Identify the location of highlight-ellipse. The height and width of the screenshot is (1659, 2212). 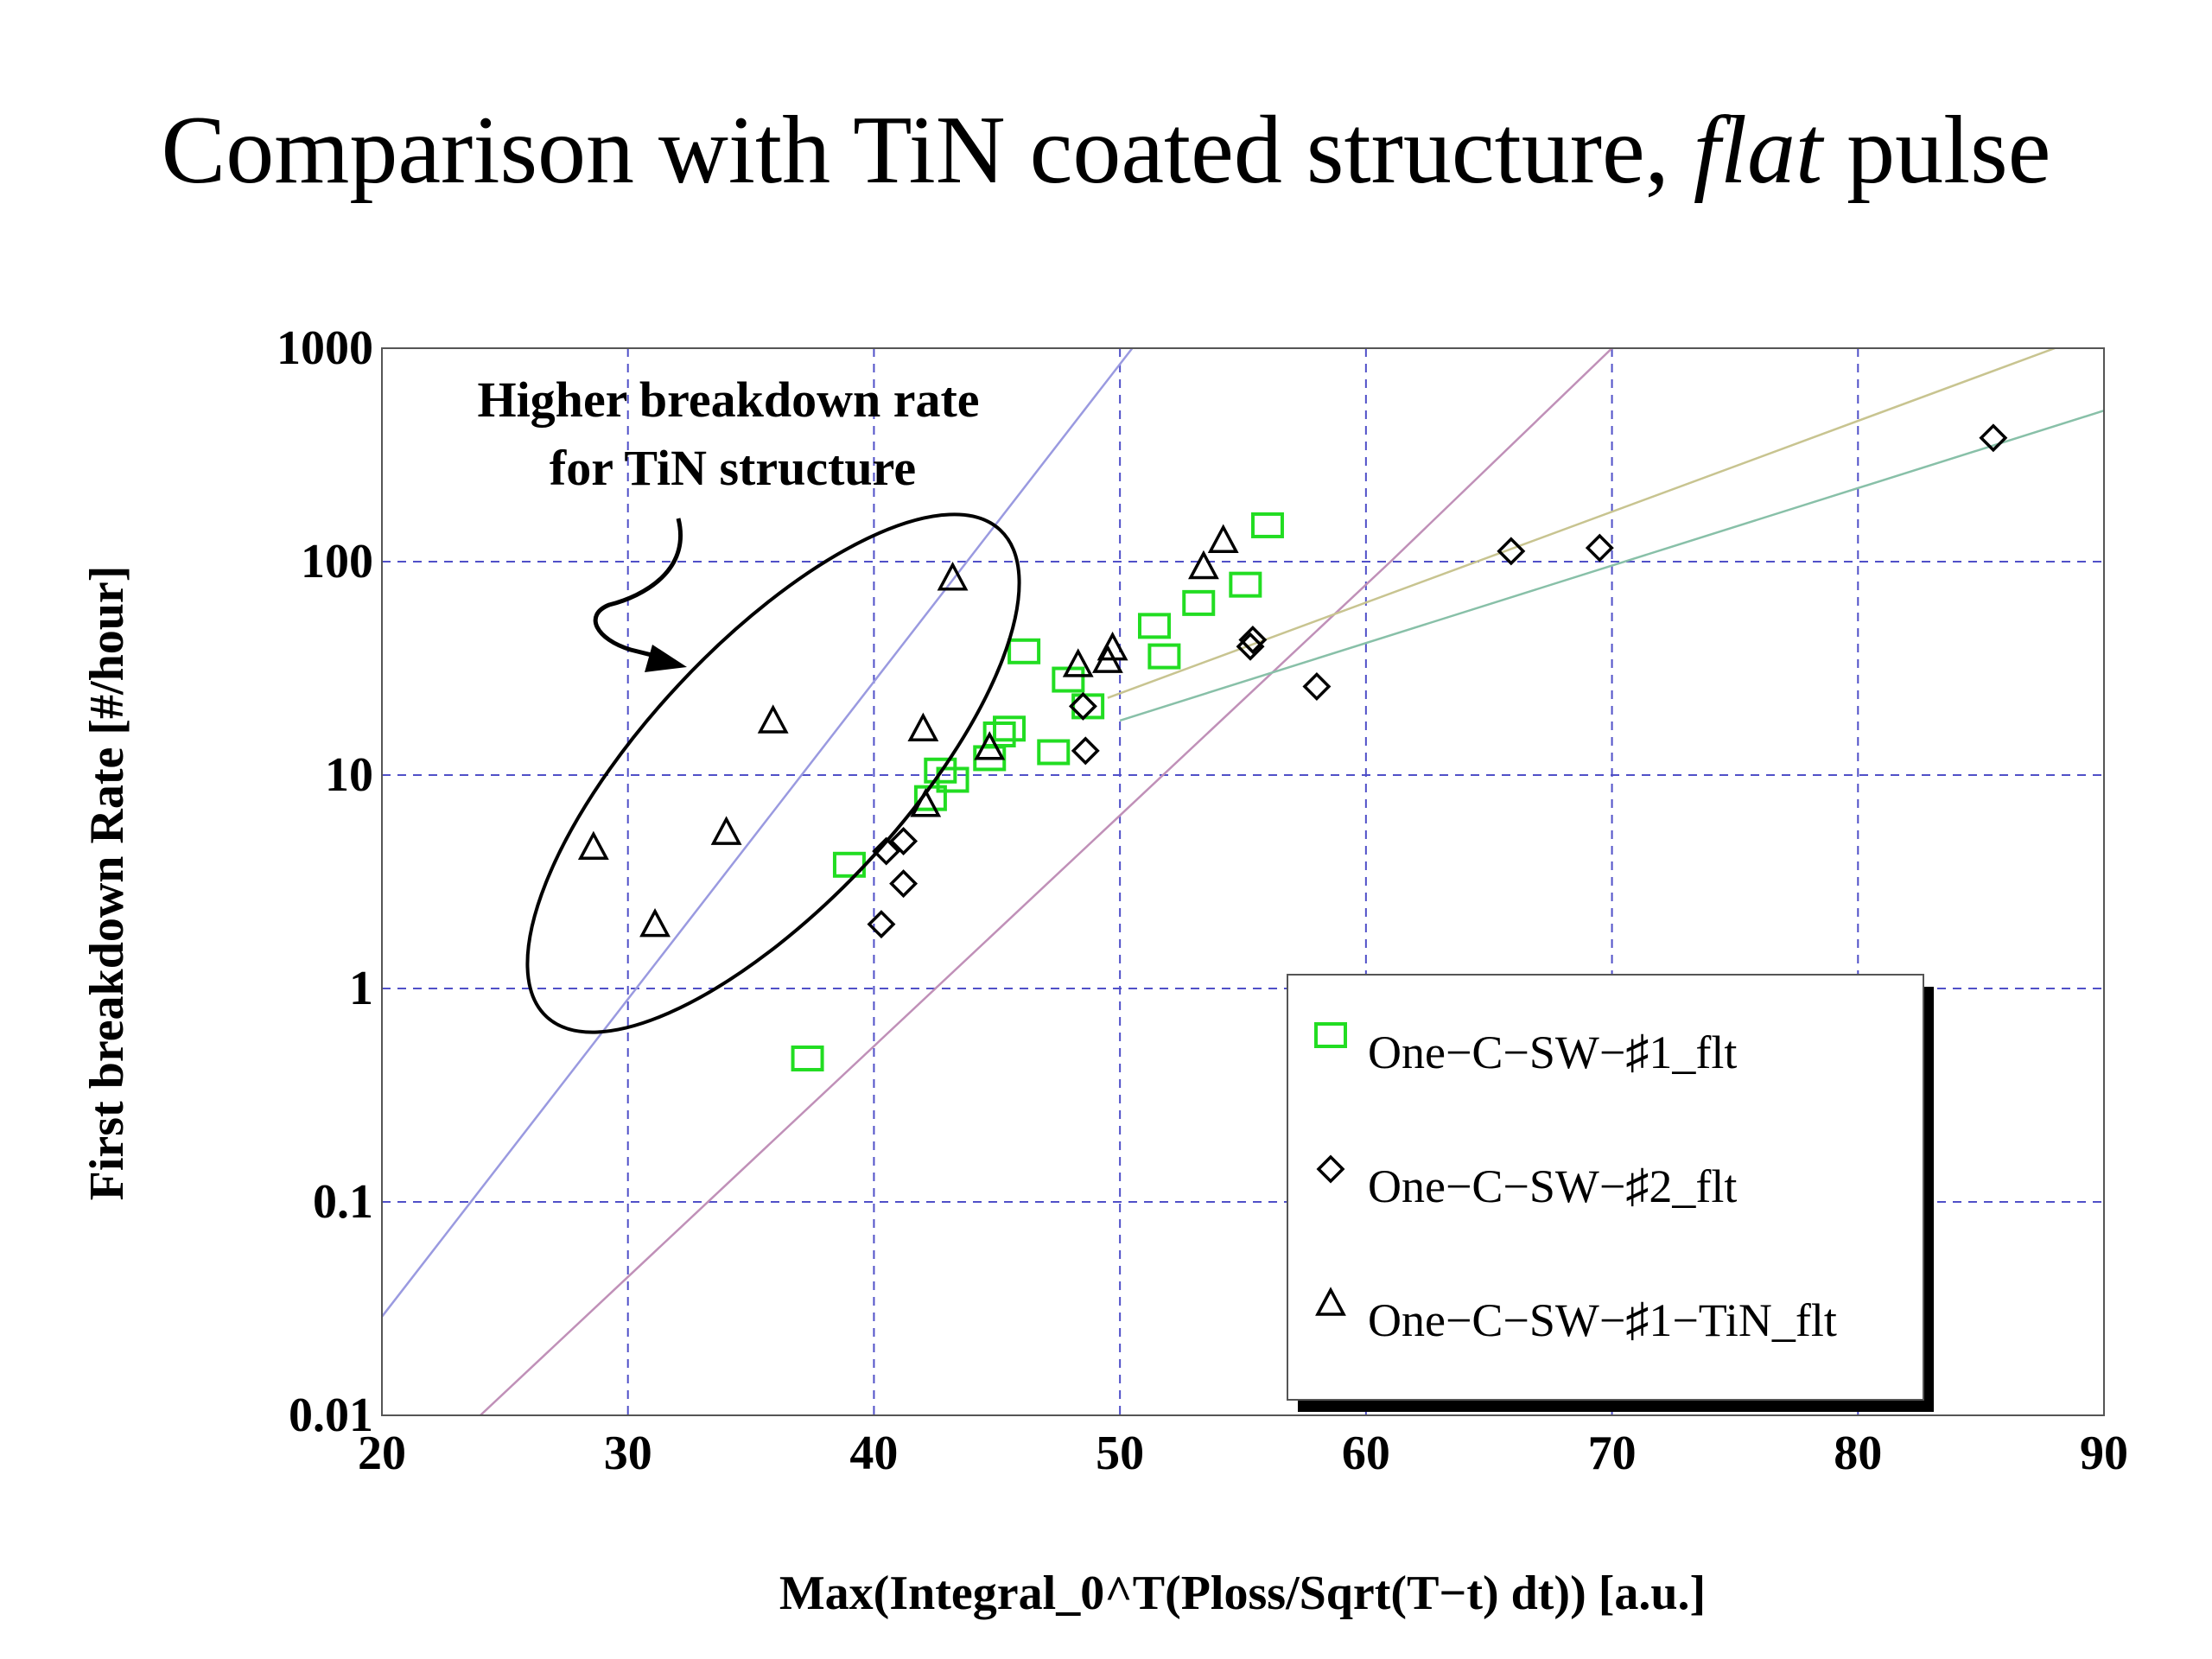
(773, 773).